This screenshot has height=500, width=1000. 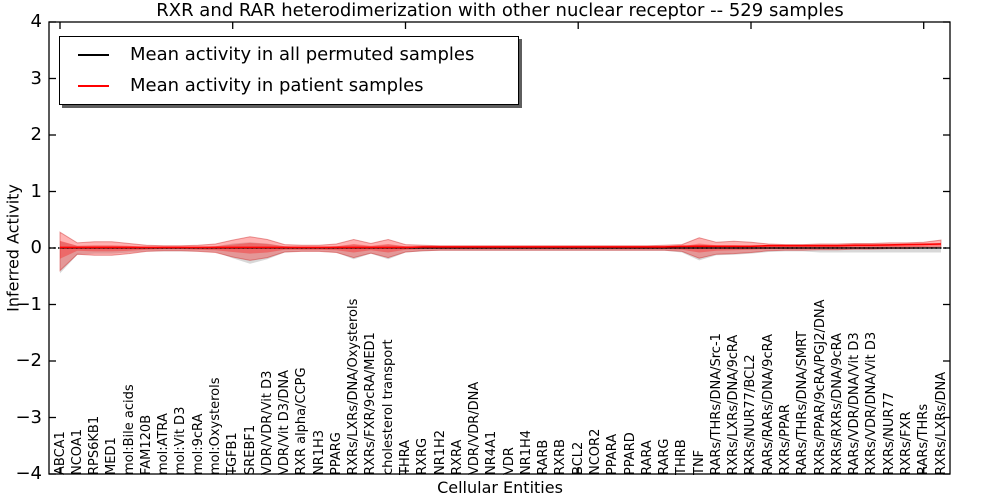 What do you see at coordinates (699, 462) in the screenshot?
I see `x-tick-label: TNF` at bounding box center [699, 462].